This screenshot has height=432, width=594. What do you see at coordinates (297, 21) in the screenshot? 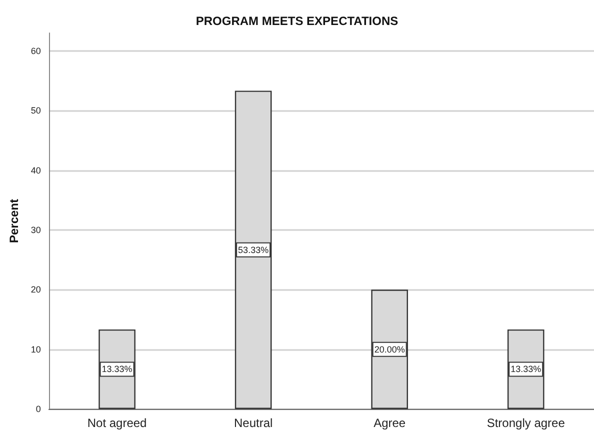
I see `chart-title: PROGRAM MEETS EXPECTATIONS` at bounding box center [297, 21].